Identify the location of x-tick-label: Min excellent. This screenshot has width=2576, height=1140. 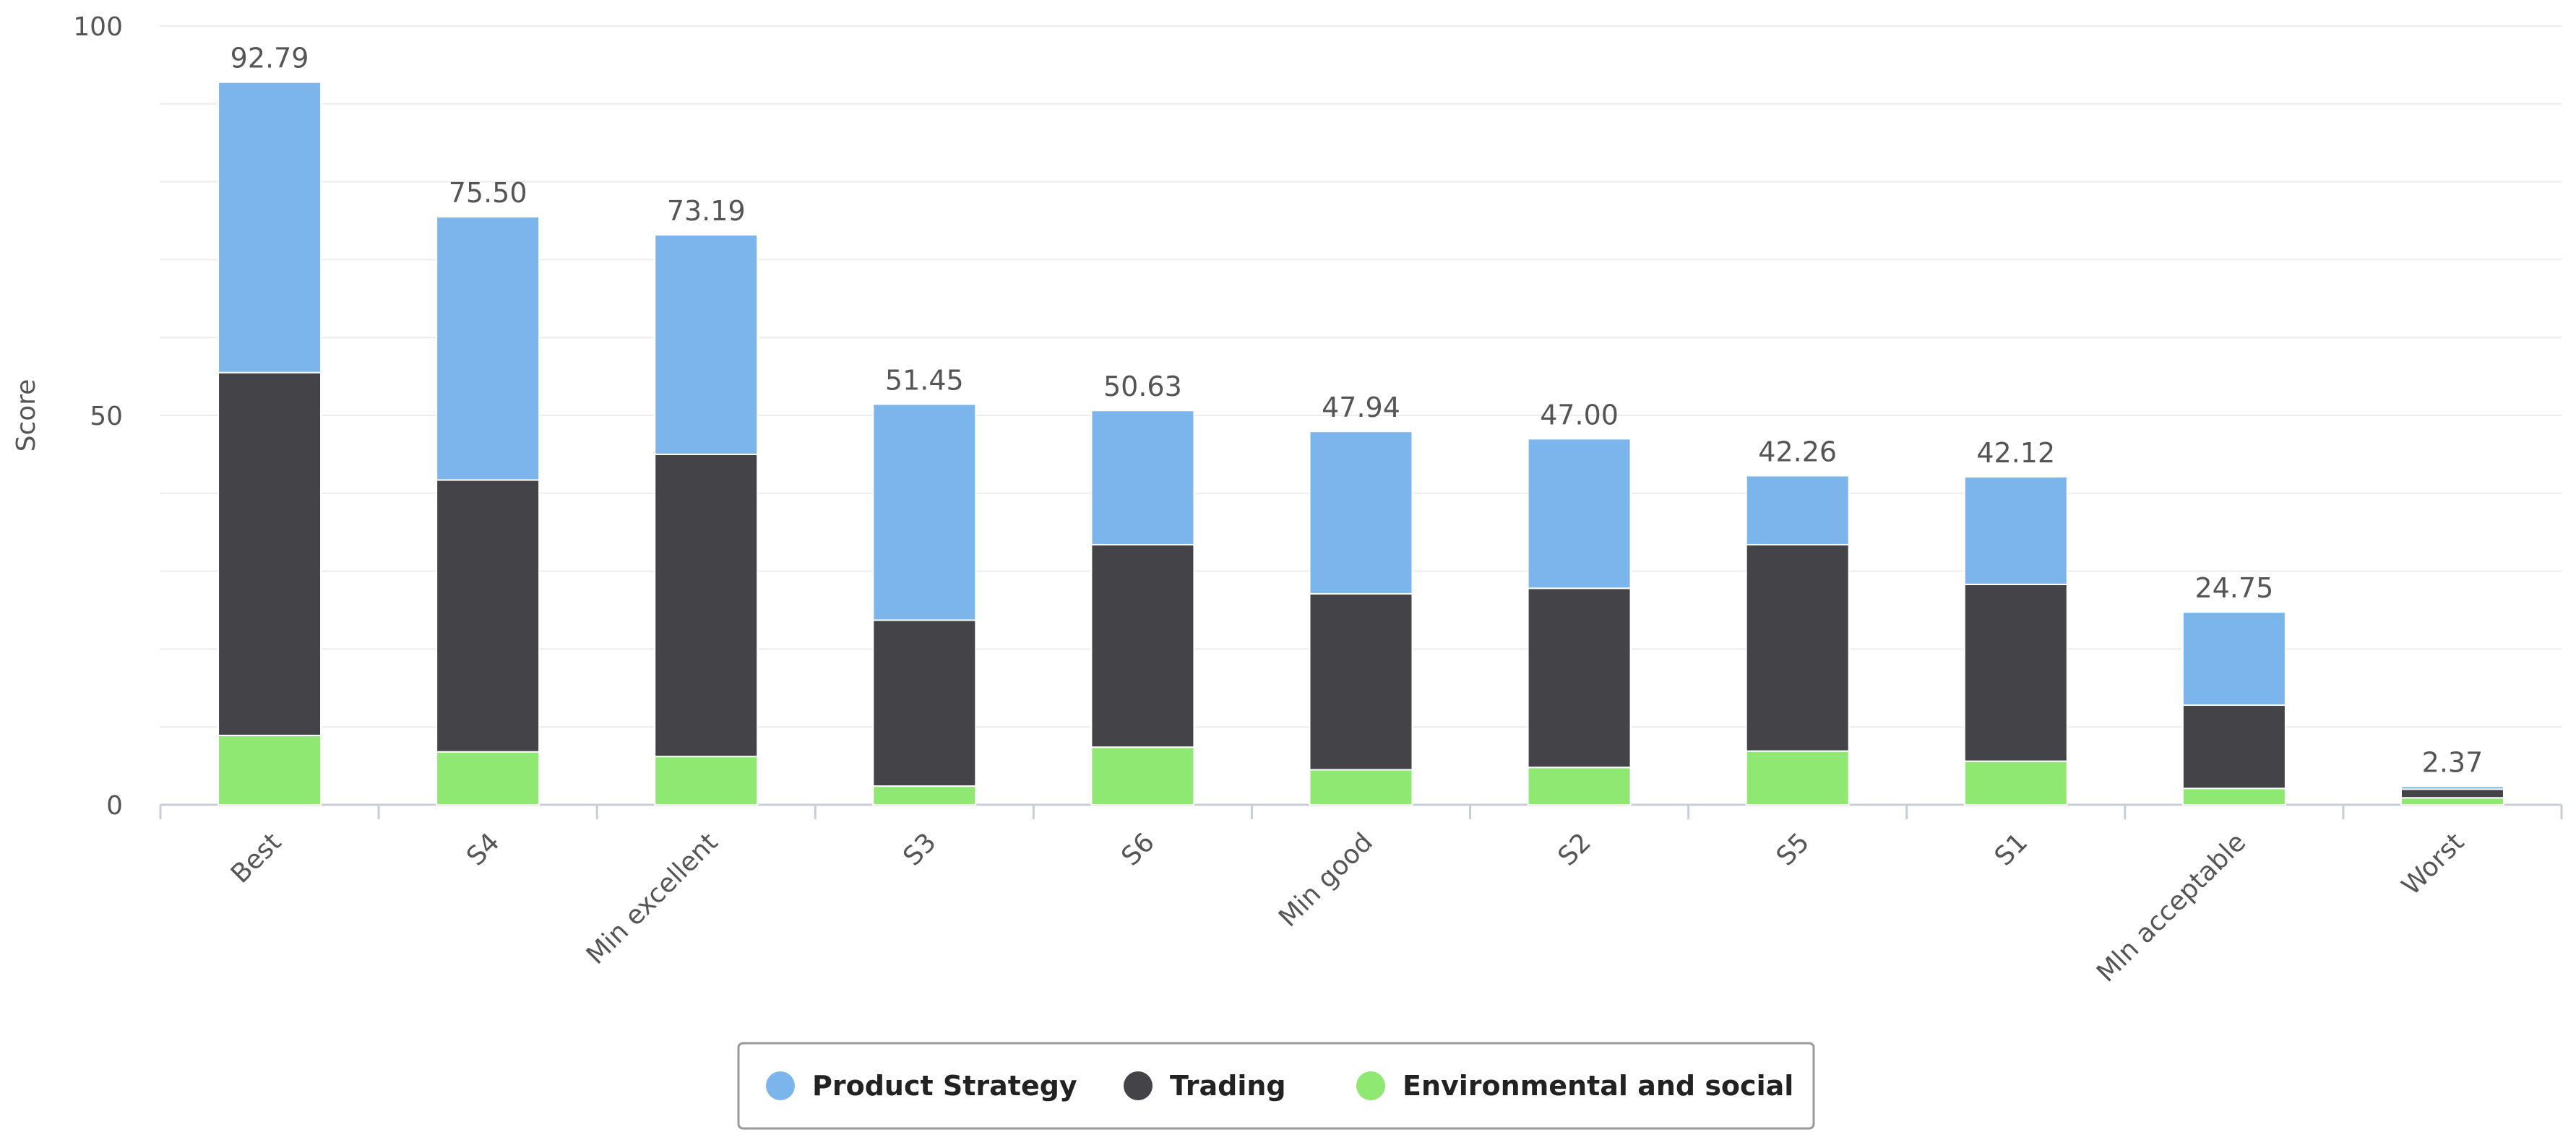
(652, 898).